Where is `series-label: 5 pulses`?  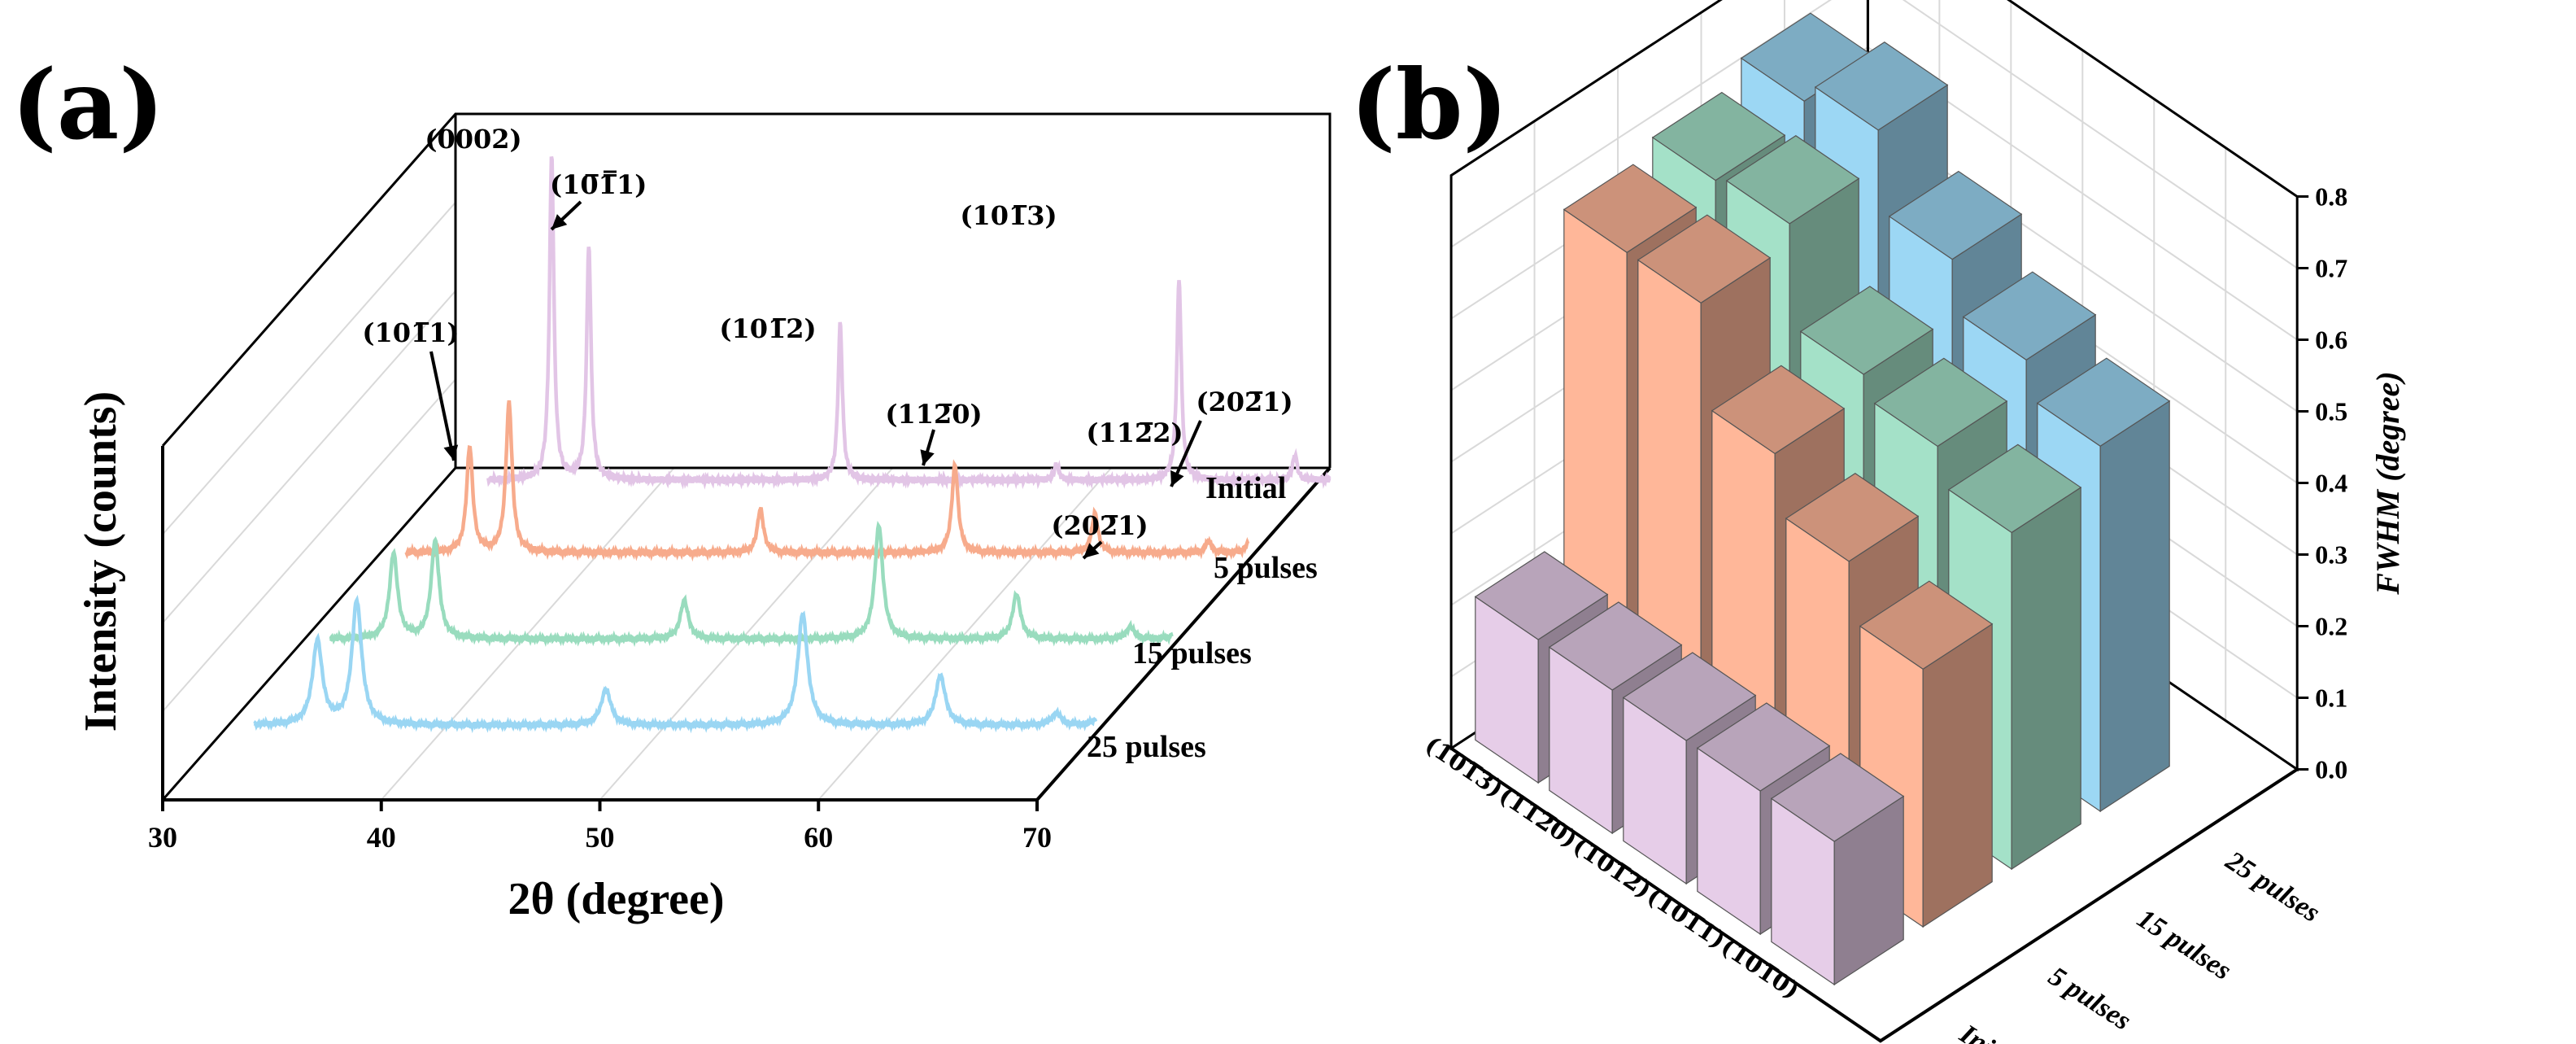
series-label: 5 pulses is located at coordinates (1266, 568).